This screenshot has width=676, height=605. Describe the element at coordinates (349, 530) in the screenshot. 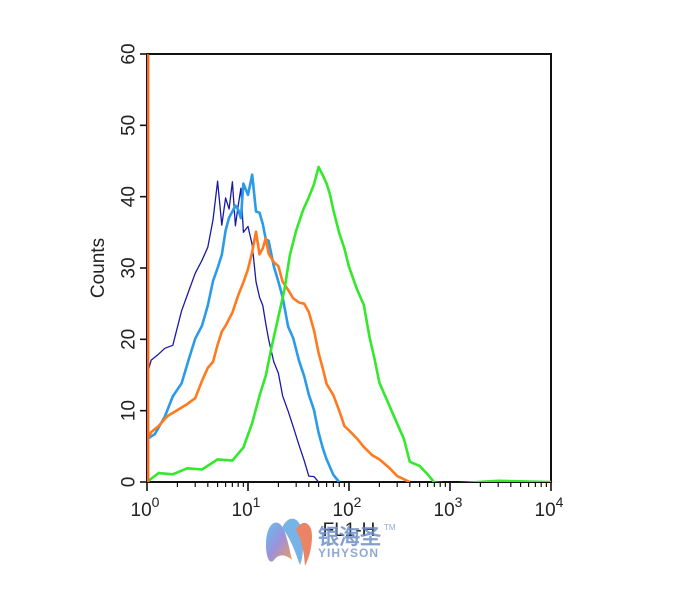

I see `x-axis-label: FL1-H` at that location.